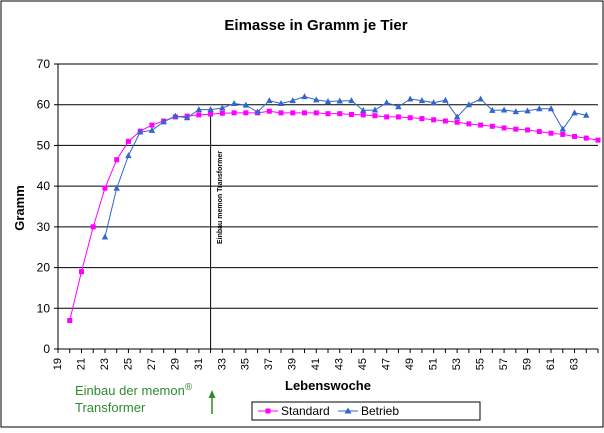  What do you see at coordinates (551, 364) in the screenshot?
I see `x-tick-label: 61` at bounding box center [551, 364].